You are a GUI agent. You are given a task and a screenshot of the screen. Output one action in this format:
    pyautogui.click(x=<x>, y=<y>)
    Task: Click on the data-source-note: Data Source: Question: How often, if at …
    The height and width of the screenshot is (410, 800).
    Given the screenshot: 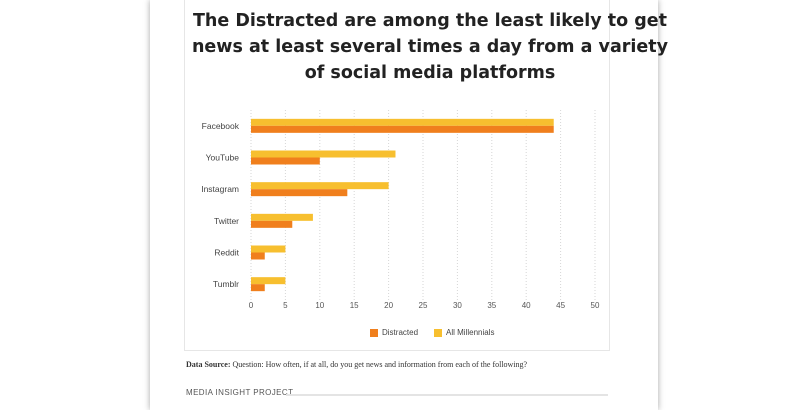 What is the action you would take?
    pyautogui.click(x=356, y=364)
    